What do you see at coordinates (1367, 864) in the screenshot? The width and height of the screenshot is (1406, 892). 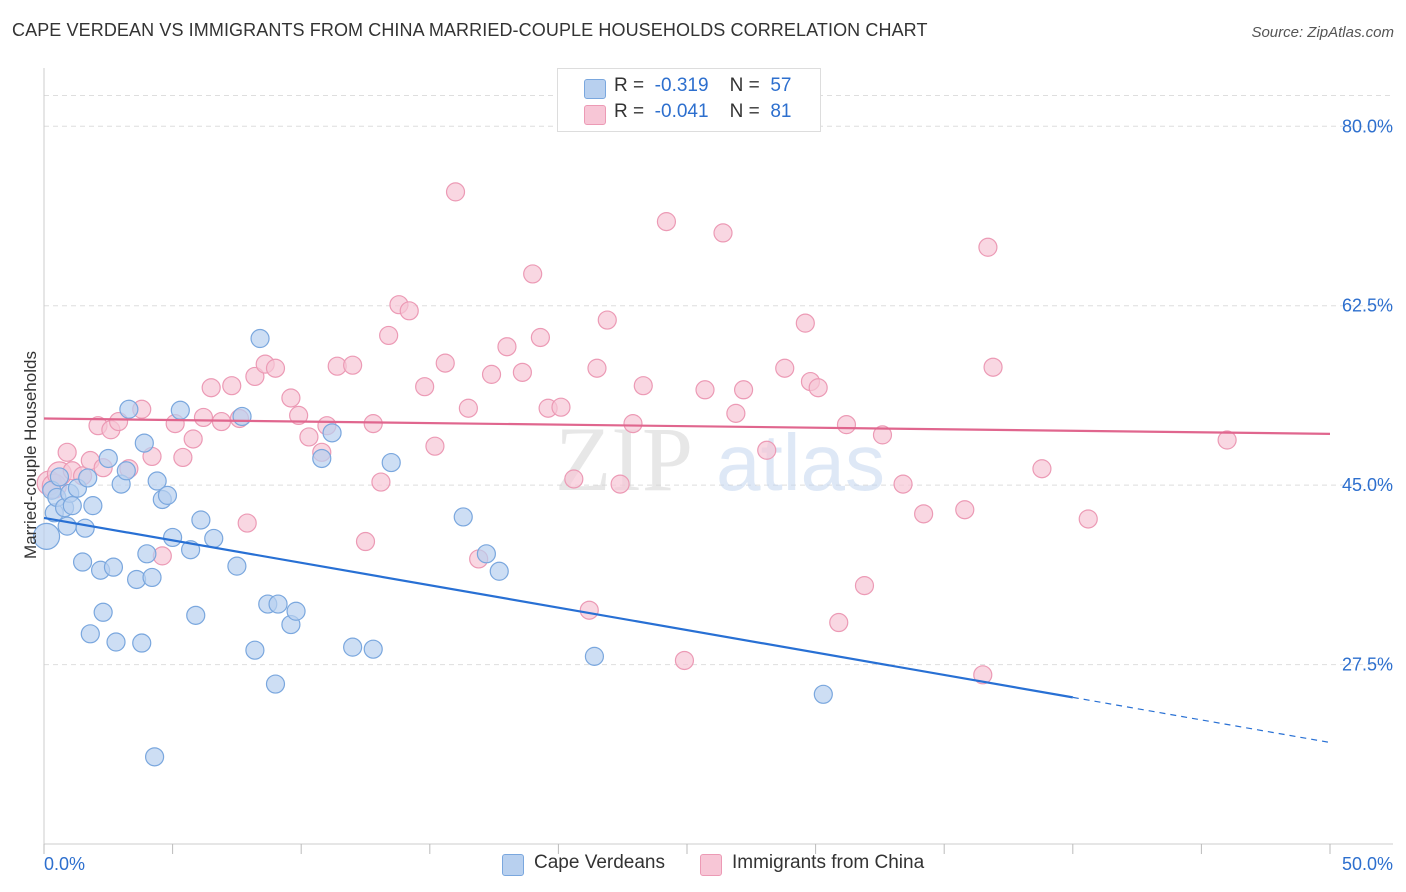 I see `x-tick-label-right: 50.0%` at bounding box center [1367, 864].